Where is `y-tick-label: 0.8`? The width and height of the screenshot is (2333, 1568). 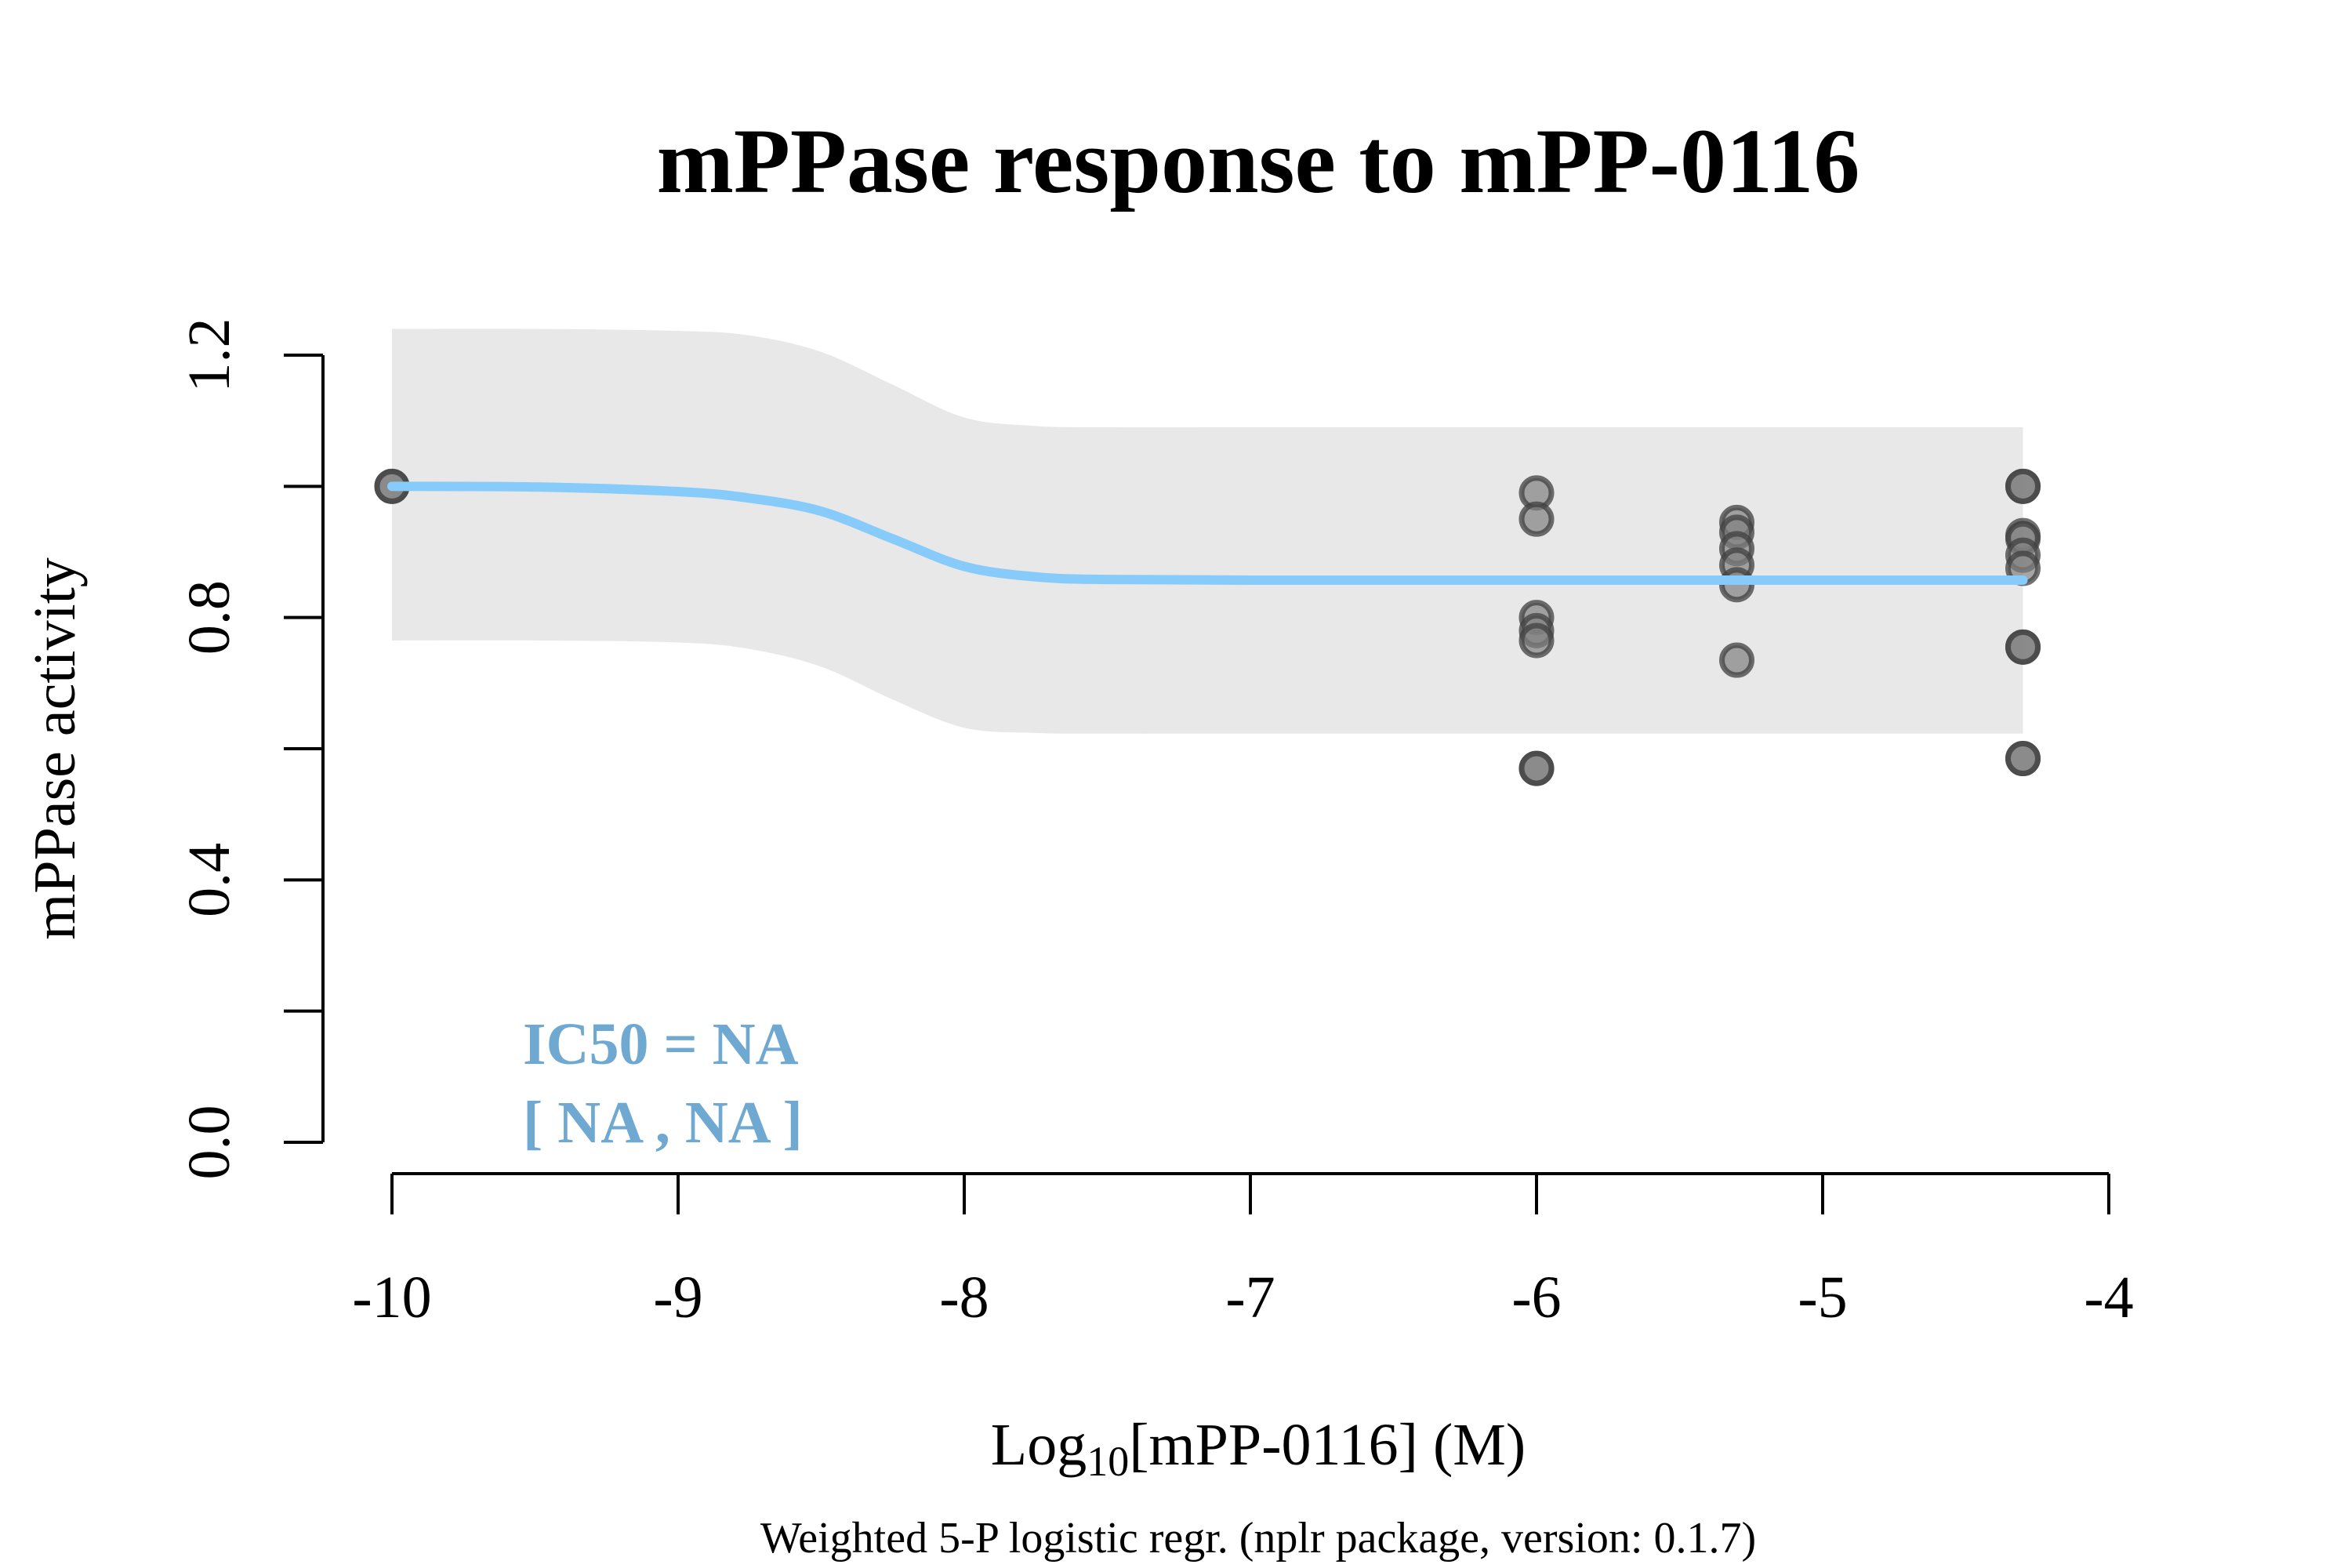 y-tick-label: 0.8 is located at coordinates (209, 617).